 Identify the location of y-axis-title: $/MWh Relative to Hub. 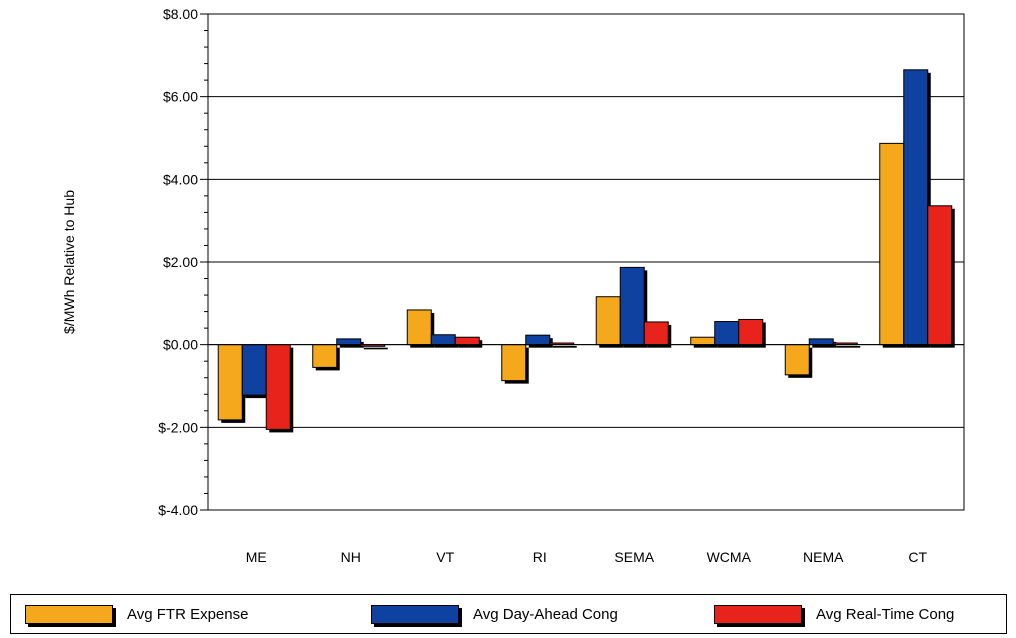
(69, 262).